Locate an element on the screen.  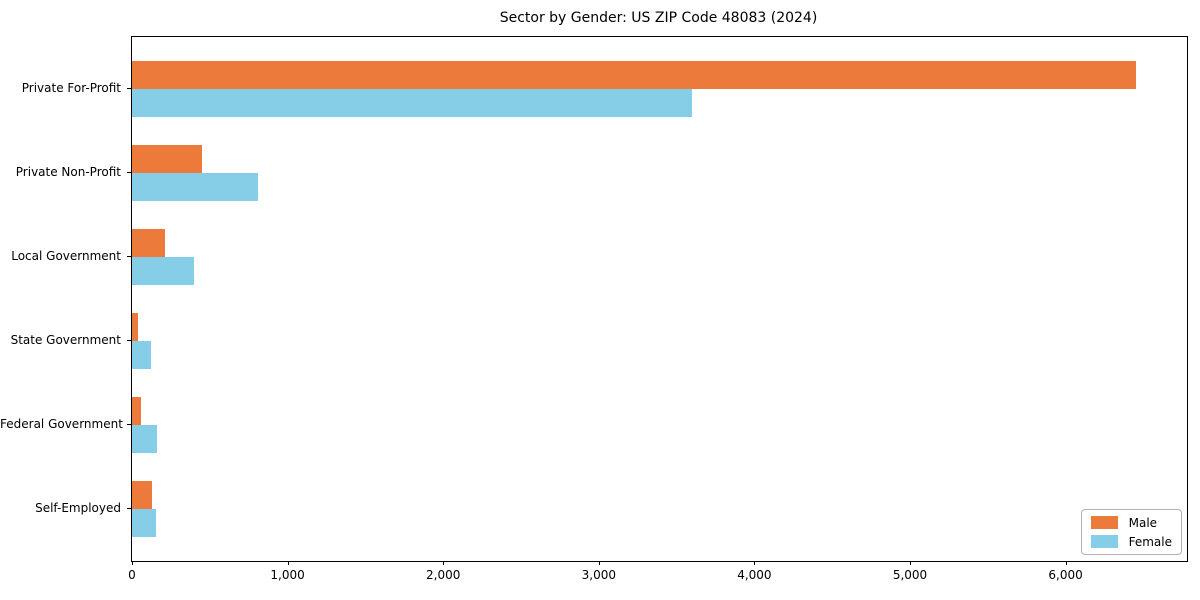
x-tick-label-2: 2,000 is located at coordinates (443, 575).